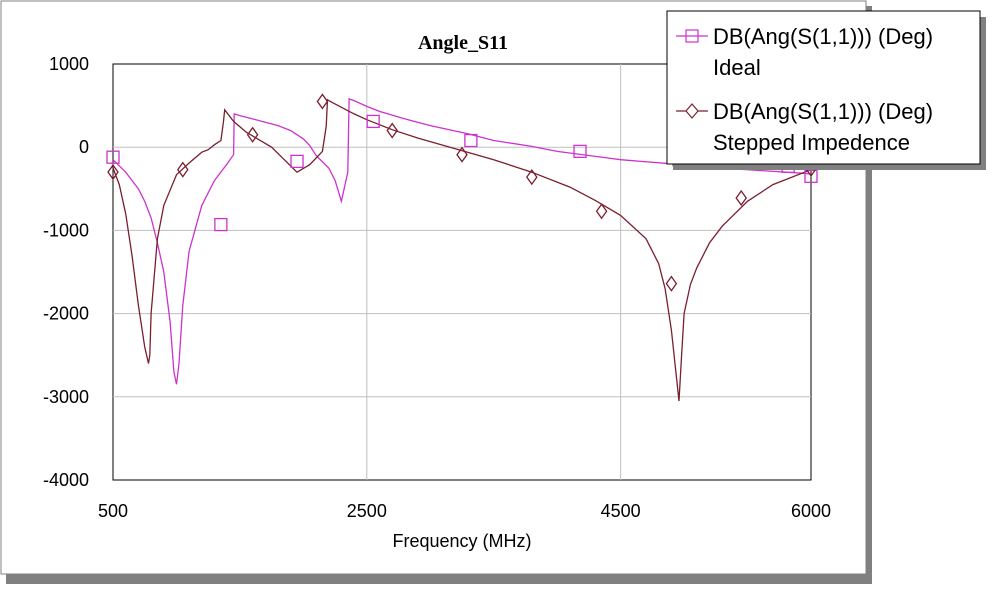 Image resolution: width=998 pixels, height=589 pixels. Describe the element at coordinates (84, 147) in the screenshot. I see `y-tick-label: 0` at that location.